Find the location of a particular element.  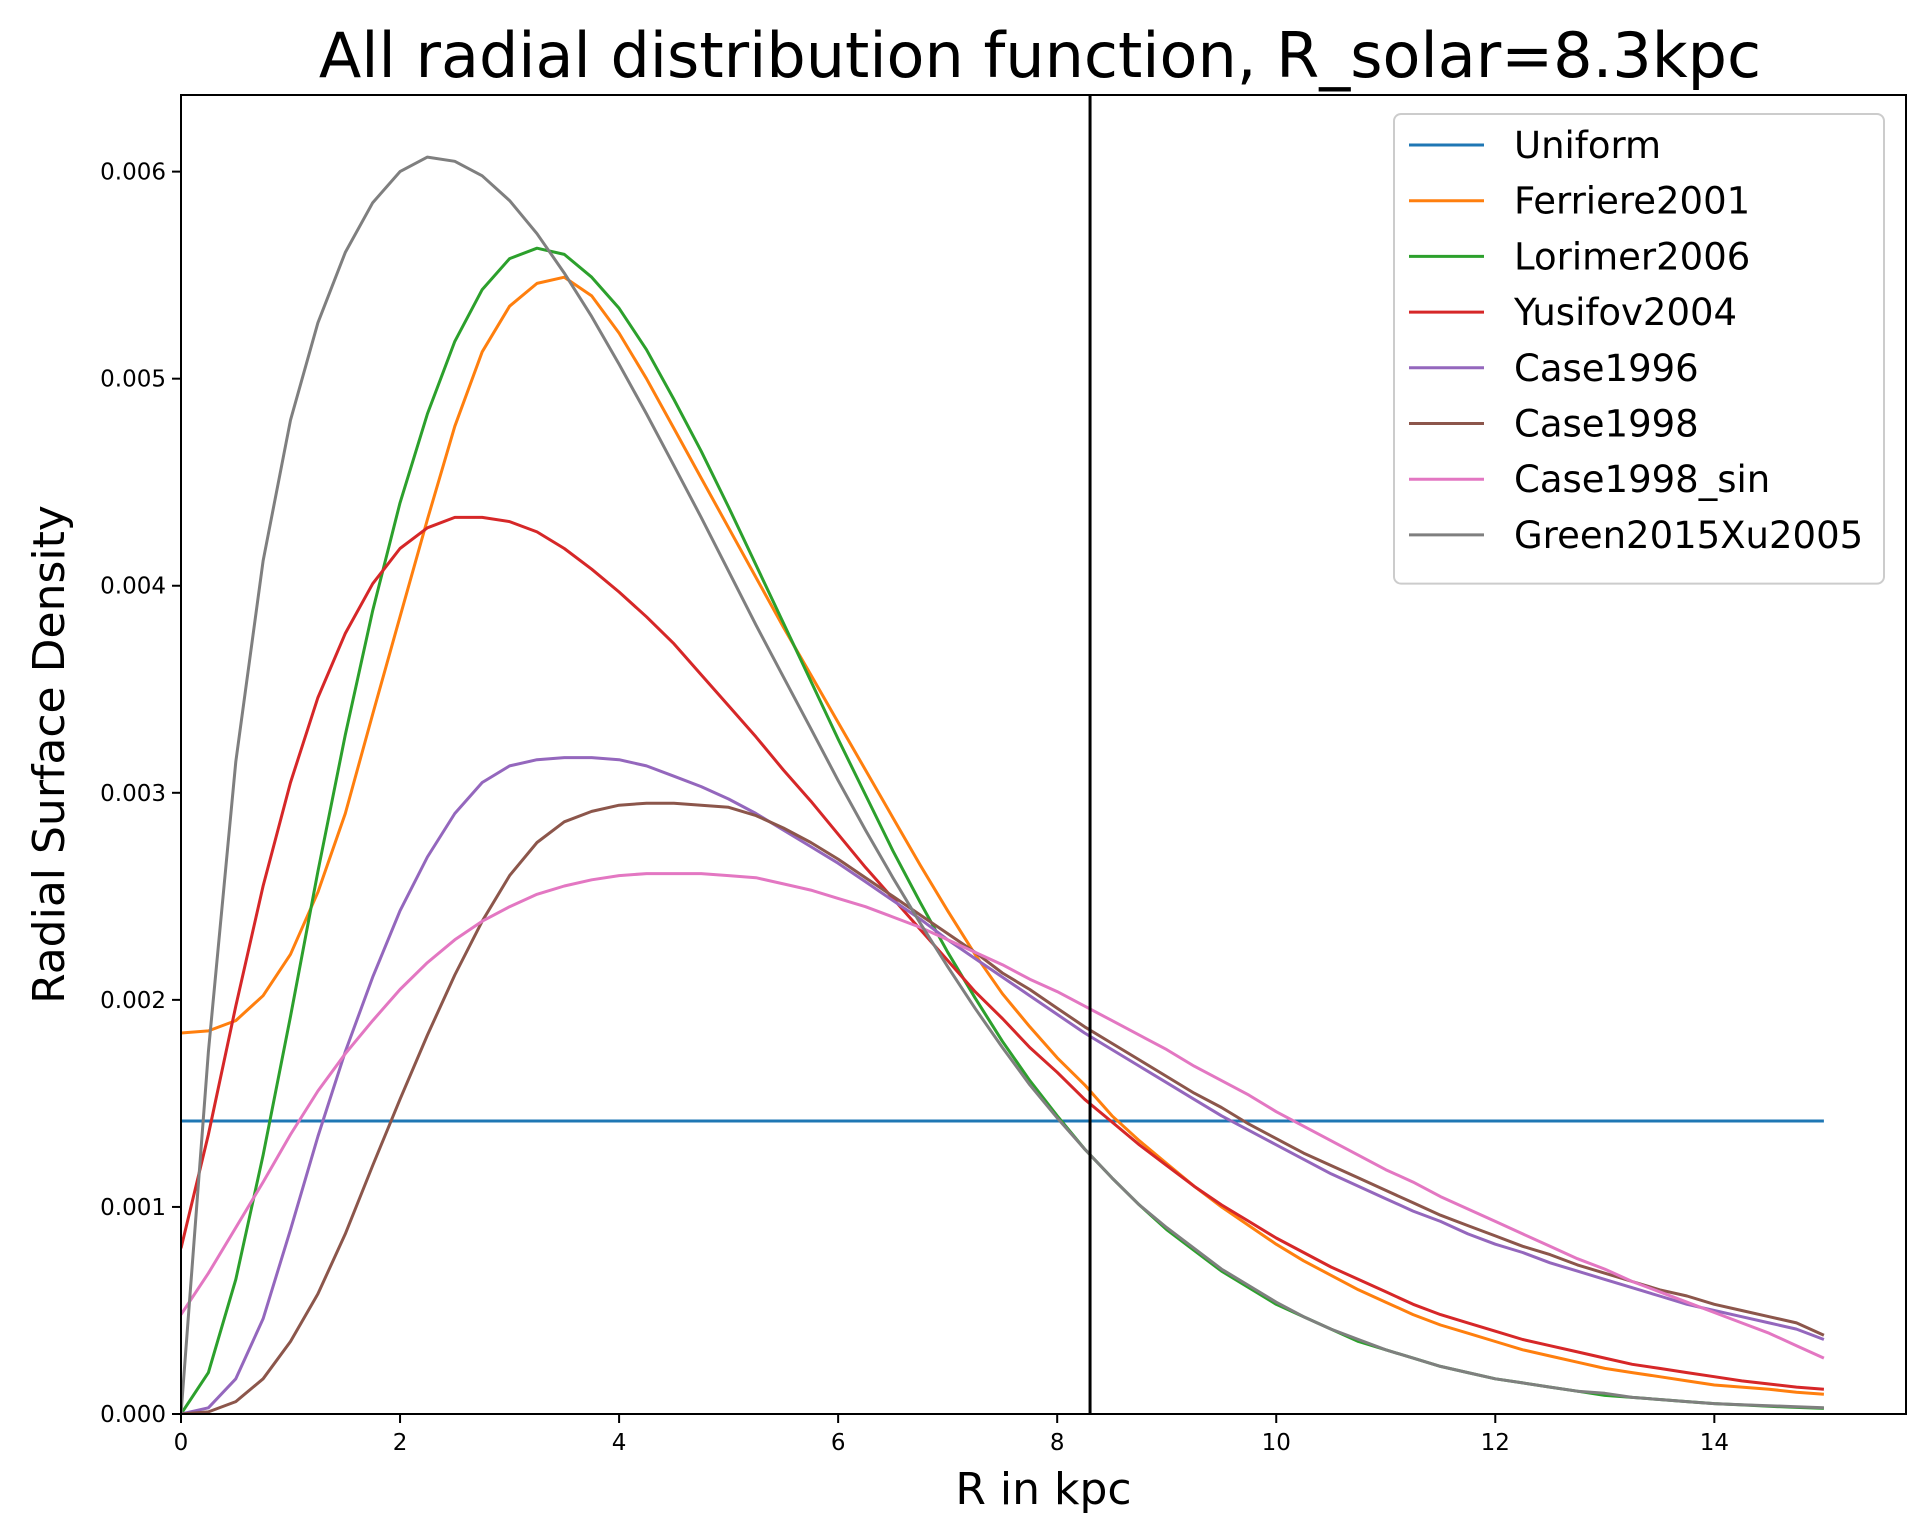

x-tick-label: 4 is located at coordinates (619, 1443).